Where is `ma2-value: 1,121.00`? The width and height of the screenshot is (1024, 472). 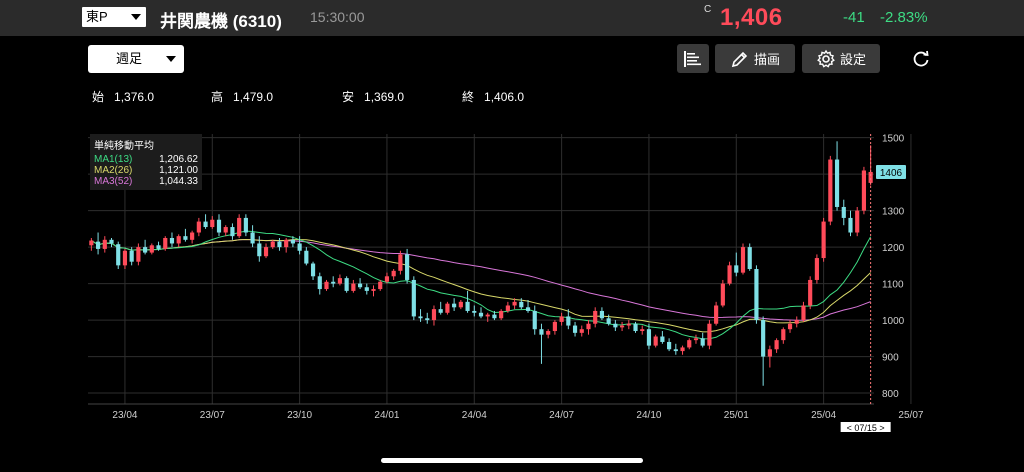
ma2-value: 1,121.00 is located at coordinates (178, 170).